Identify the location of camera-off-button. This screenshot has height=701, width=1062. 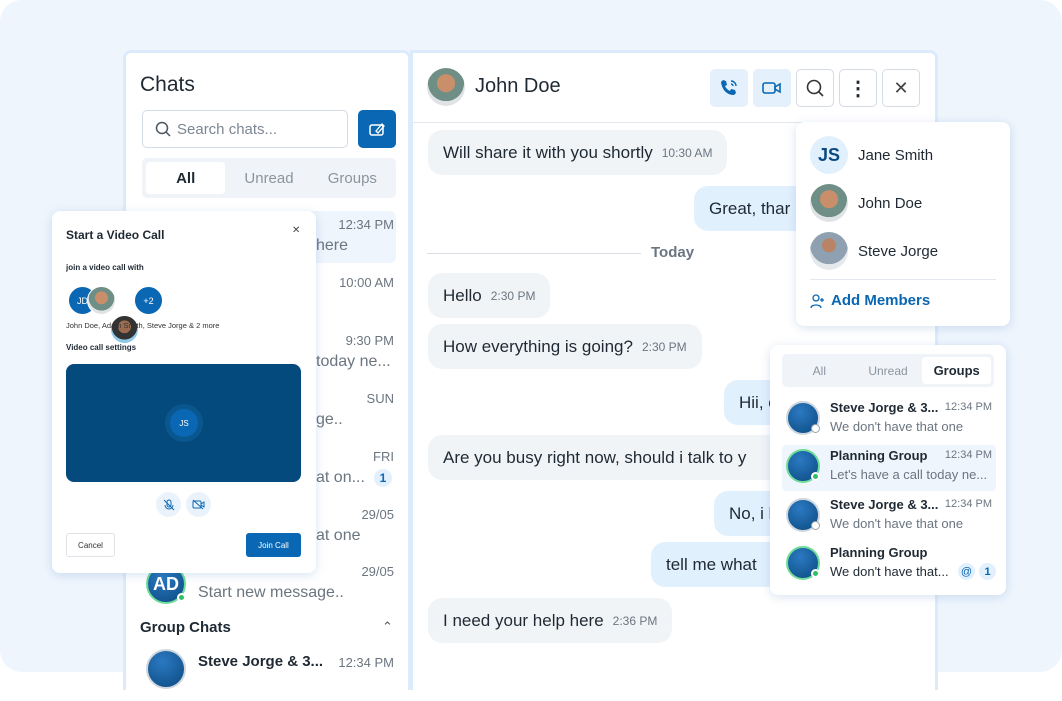
(198, 504).